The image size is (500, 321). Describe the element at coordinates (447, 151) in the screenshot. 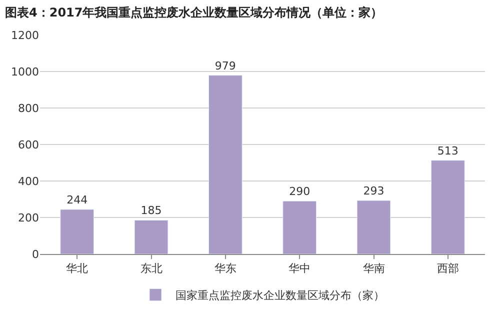

I see `data-label: 513` at that location.